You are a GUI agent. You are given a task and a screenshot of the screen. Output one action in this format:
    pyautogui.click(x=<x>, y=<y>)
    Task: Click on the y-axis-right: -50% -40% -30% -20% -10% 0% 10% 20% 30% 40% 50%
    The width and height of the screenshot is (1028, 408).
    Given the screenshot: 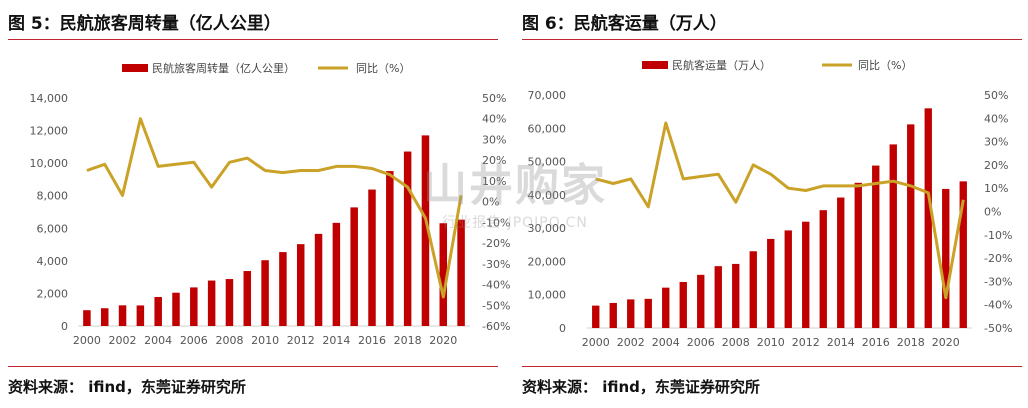 What is the action you would take?
    pyautogui.click(x=998, y=212)
    